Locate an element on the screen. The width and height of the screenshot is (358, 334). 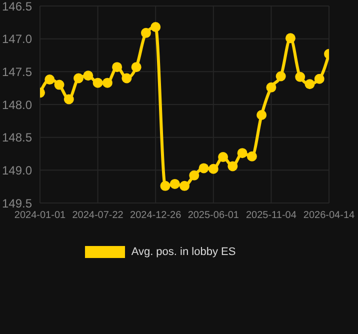
y-tick-label: 146.5 is located at coordinates (17, 7).